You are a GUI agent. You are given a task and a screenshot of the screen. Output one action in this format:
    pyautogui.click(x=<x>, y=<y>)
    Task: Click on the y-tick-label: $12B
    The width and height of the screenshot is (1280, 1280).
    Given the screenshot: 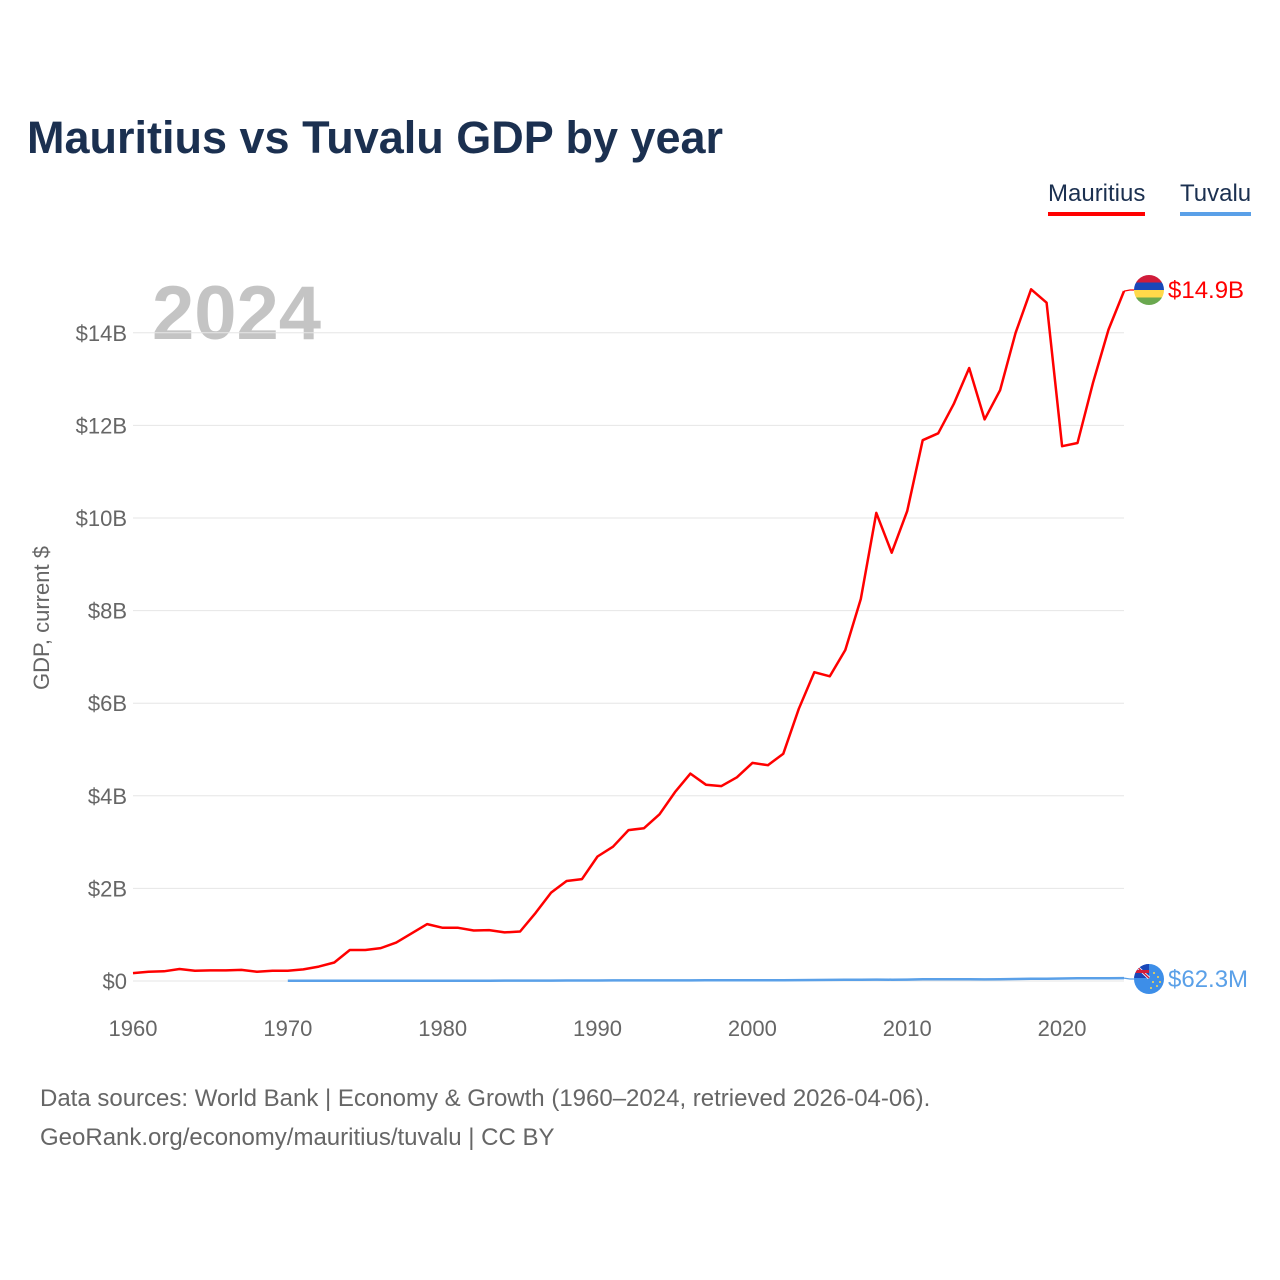 What is the action you would take?
    pyautogui.click(x=101, y=425)
    